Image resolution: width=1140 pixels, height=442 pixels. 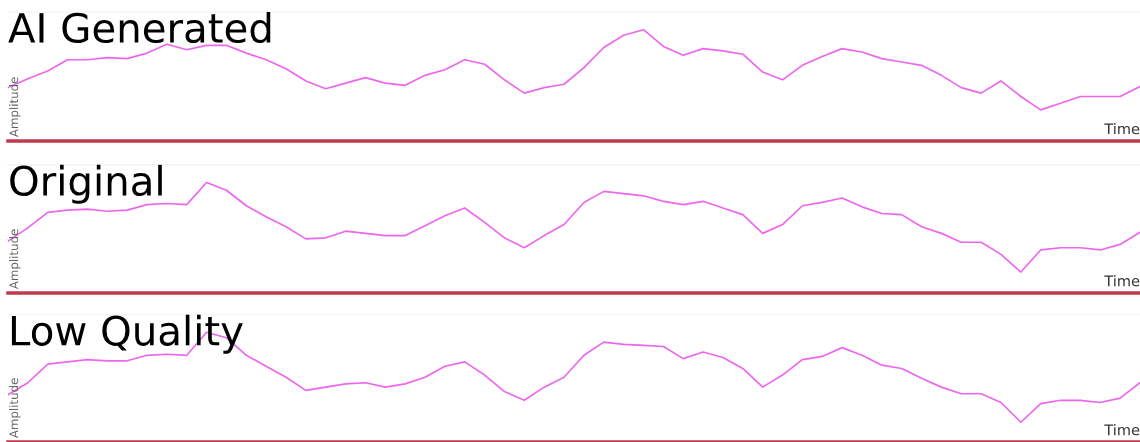 What do you see at coordinates (139, 27) in the screenshot?
I see `chart-title: AI Generated` at bounding box center [139, 27].